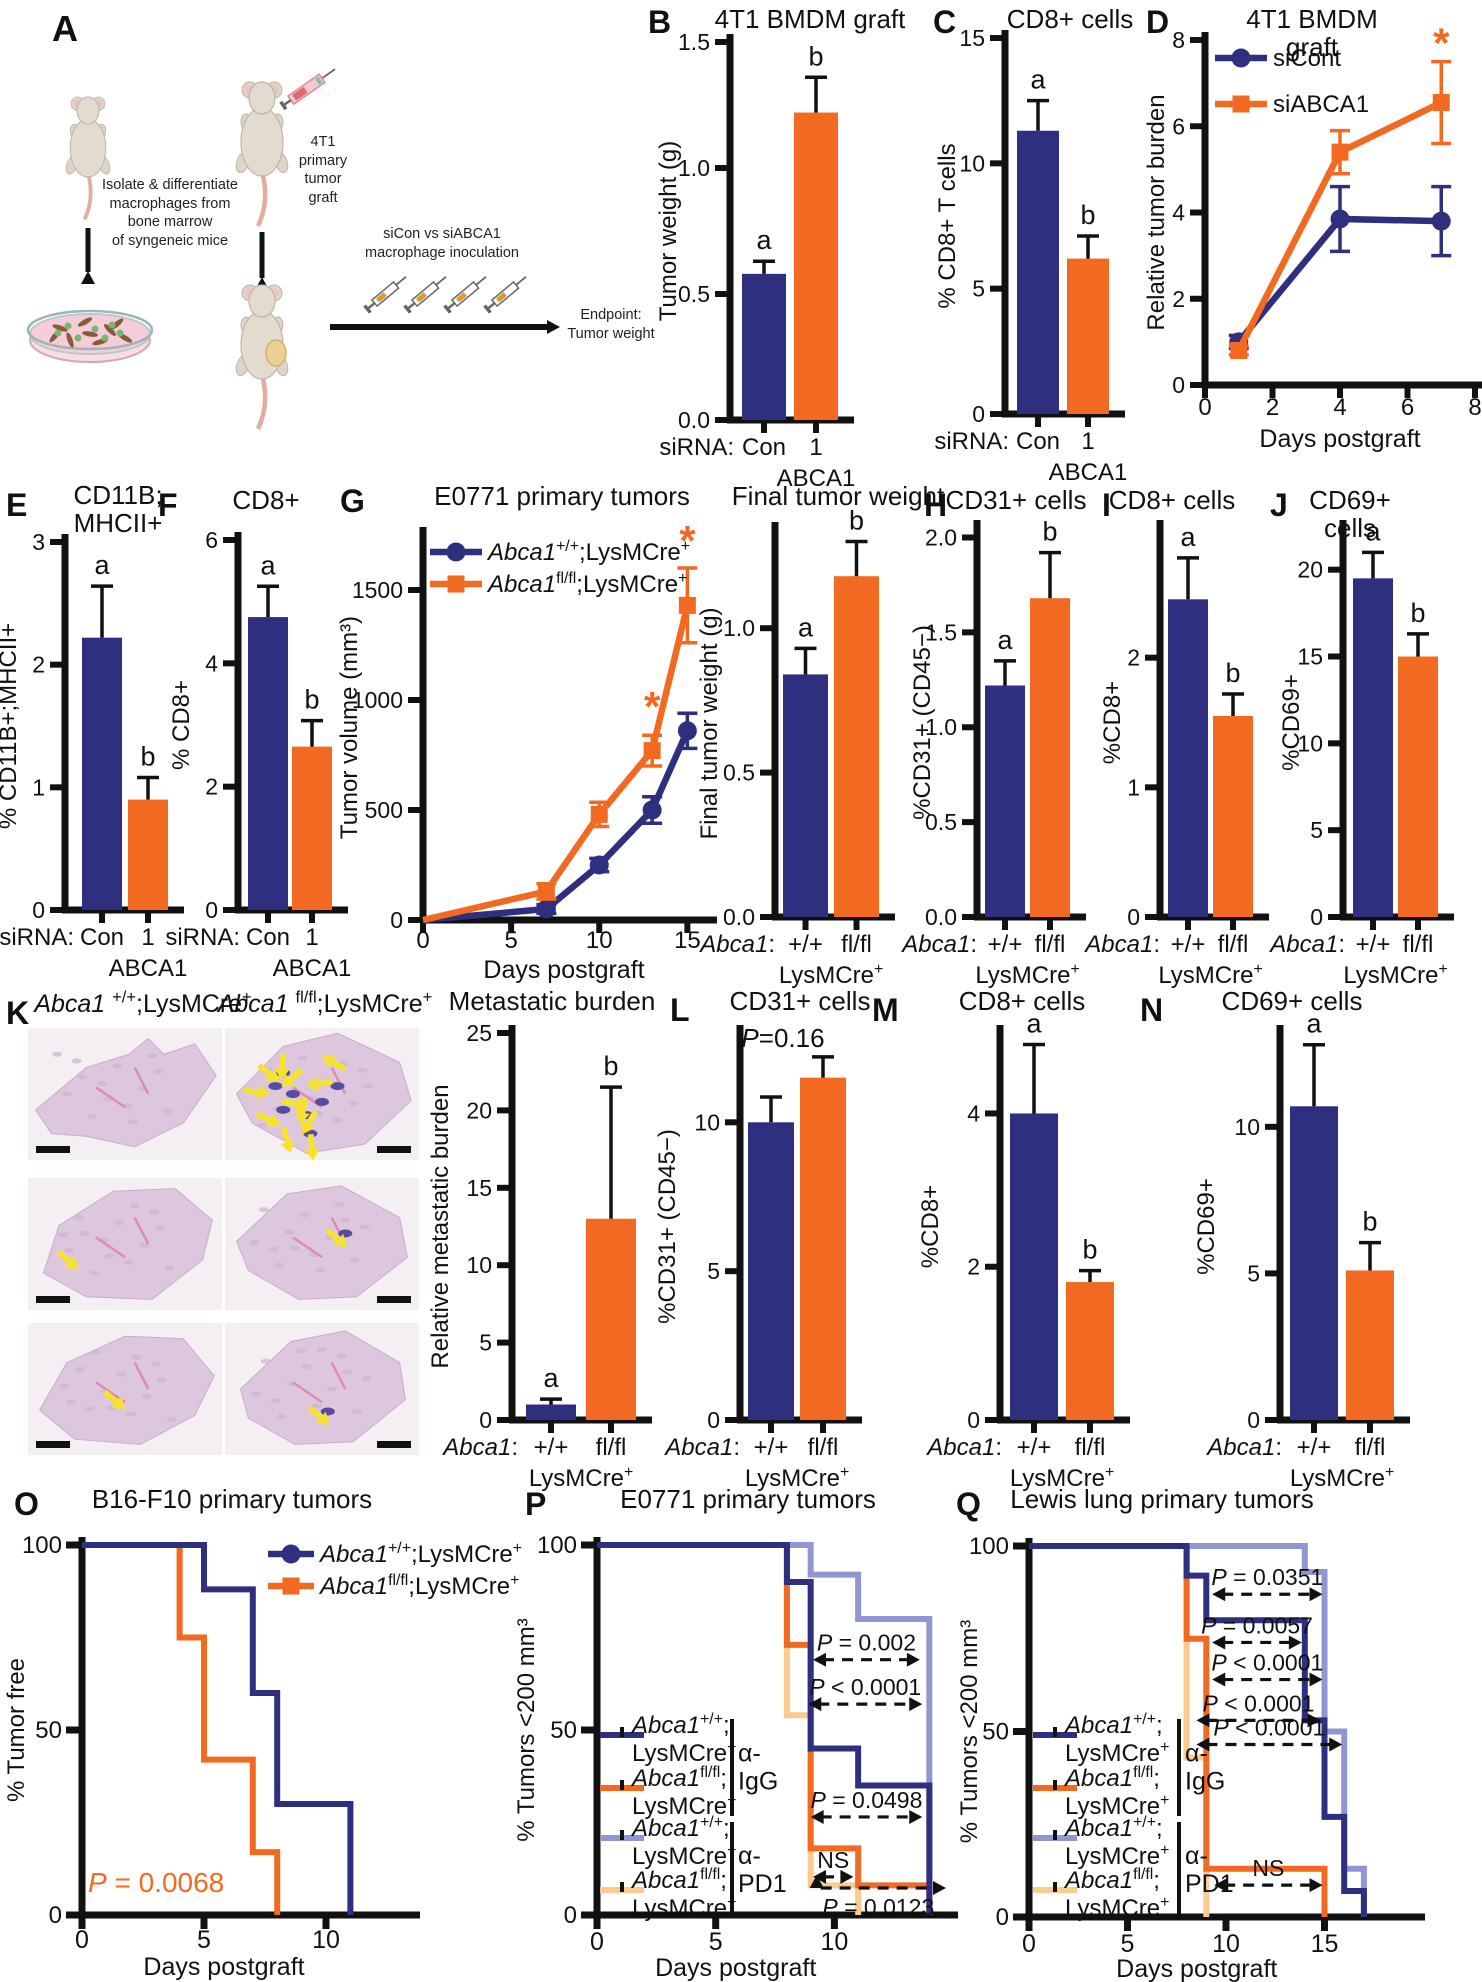 This screenshot has height=1982, width=1482. Describe the element at coordinates (1062, 1214) in the screenshot. I see `bars-m: ab` at that location.